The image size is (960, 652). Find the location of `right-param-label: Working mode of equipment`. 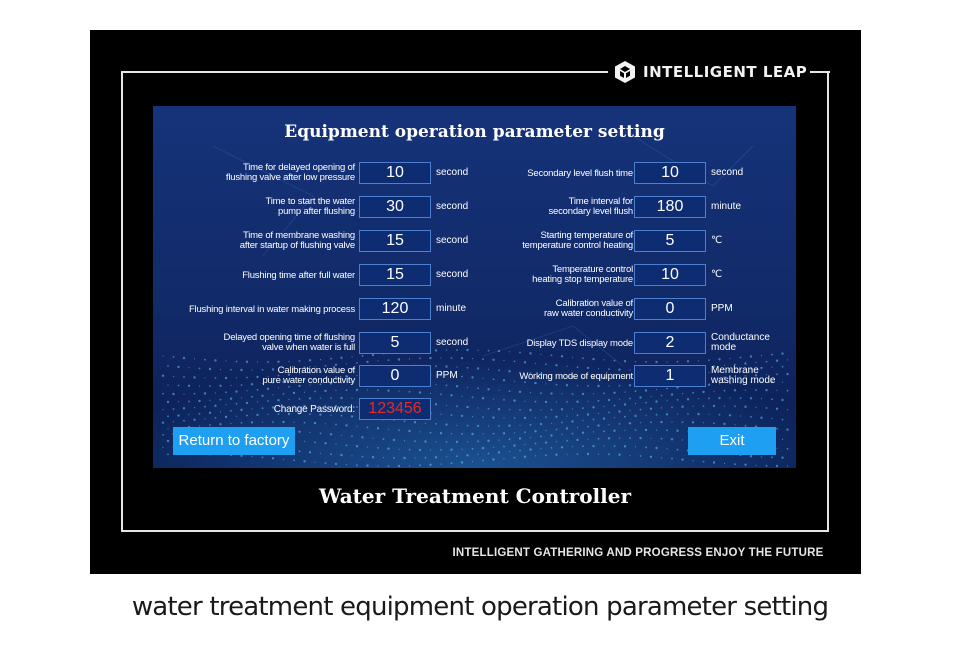

right-param-label: Working mode of equipment is located at coordinates (393, 377).